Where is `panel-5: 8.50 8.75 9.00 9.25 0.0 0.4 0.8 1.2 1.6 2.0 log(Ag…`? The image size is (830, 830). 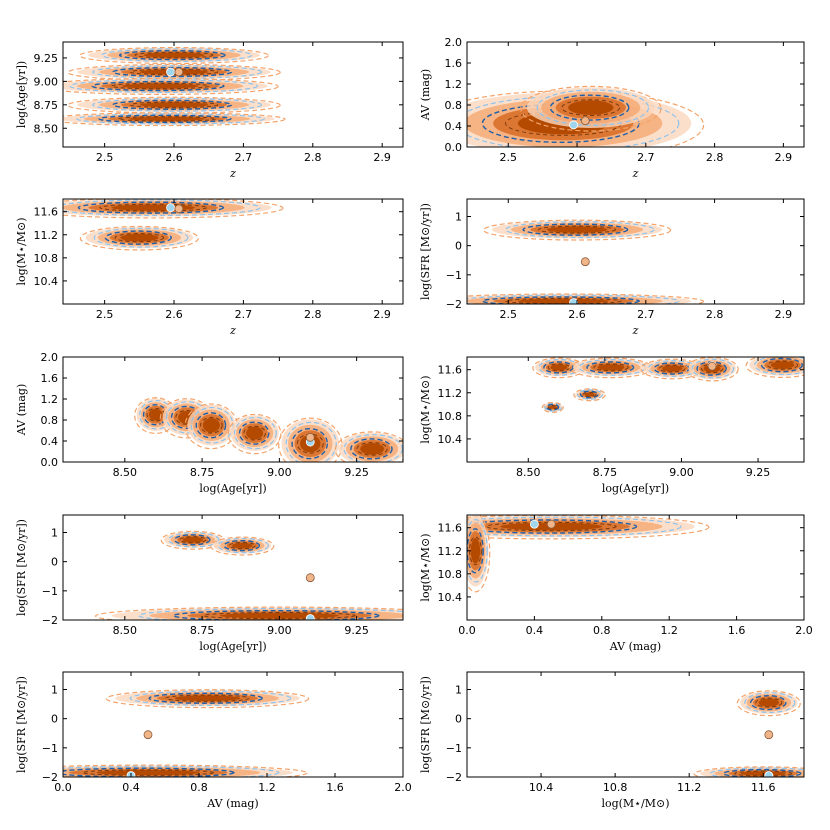 panel-5: 8.50 8.75 9.00 9.25 0.0 0.4 0.8 1.2 1.6 2.0 log(Ag… is located at coordinates (209, 423).